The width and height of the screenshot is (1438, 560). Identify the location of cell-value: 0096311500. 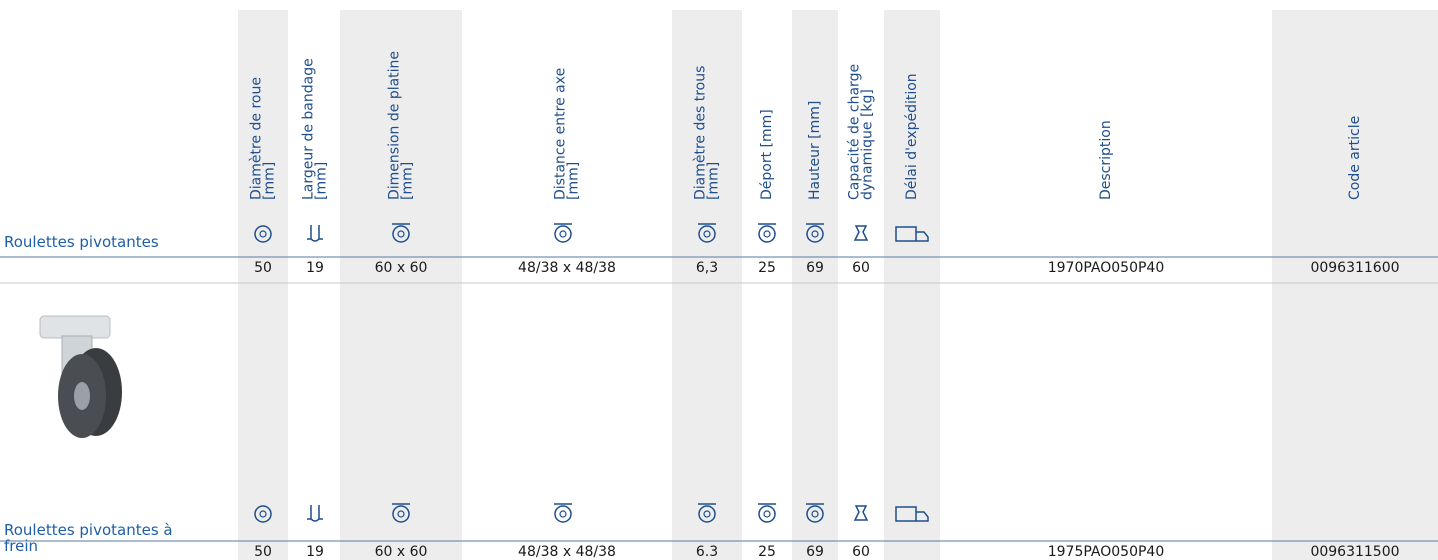
(1354, 552).